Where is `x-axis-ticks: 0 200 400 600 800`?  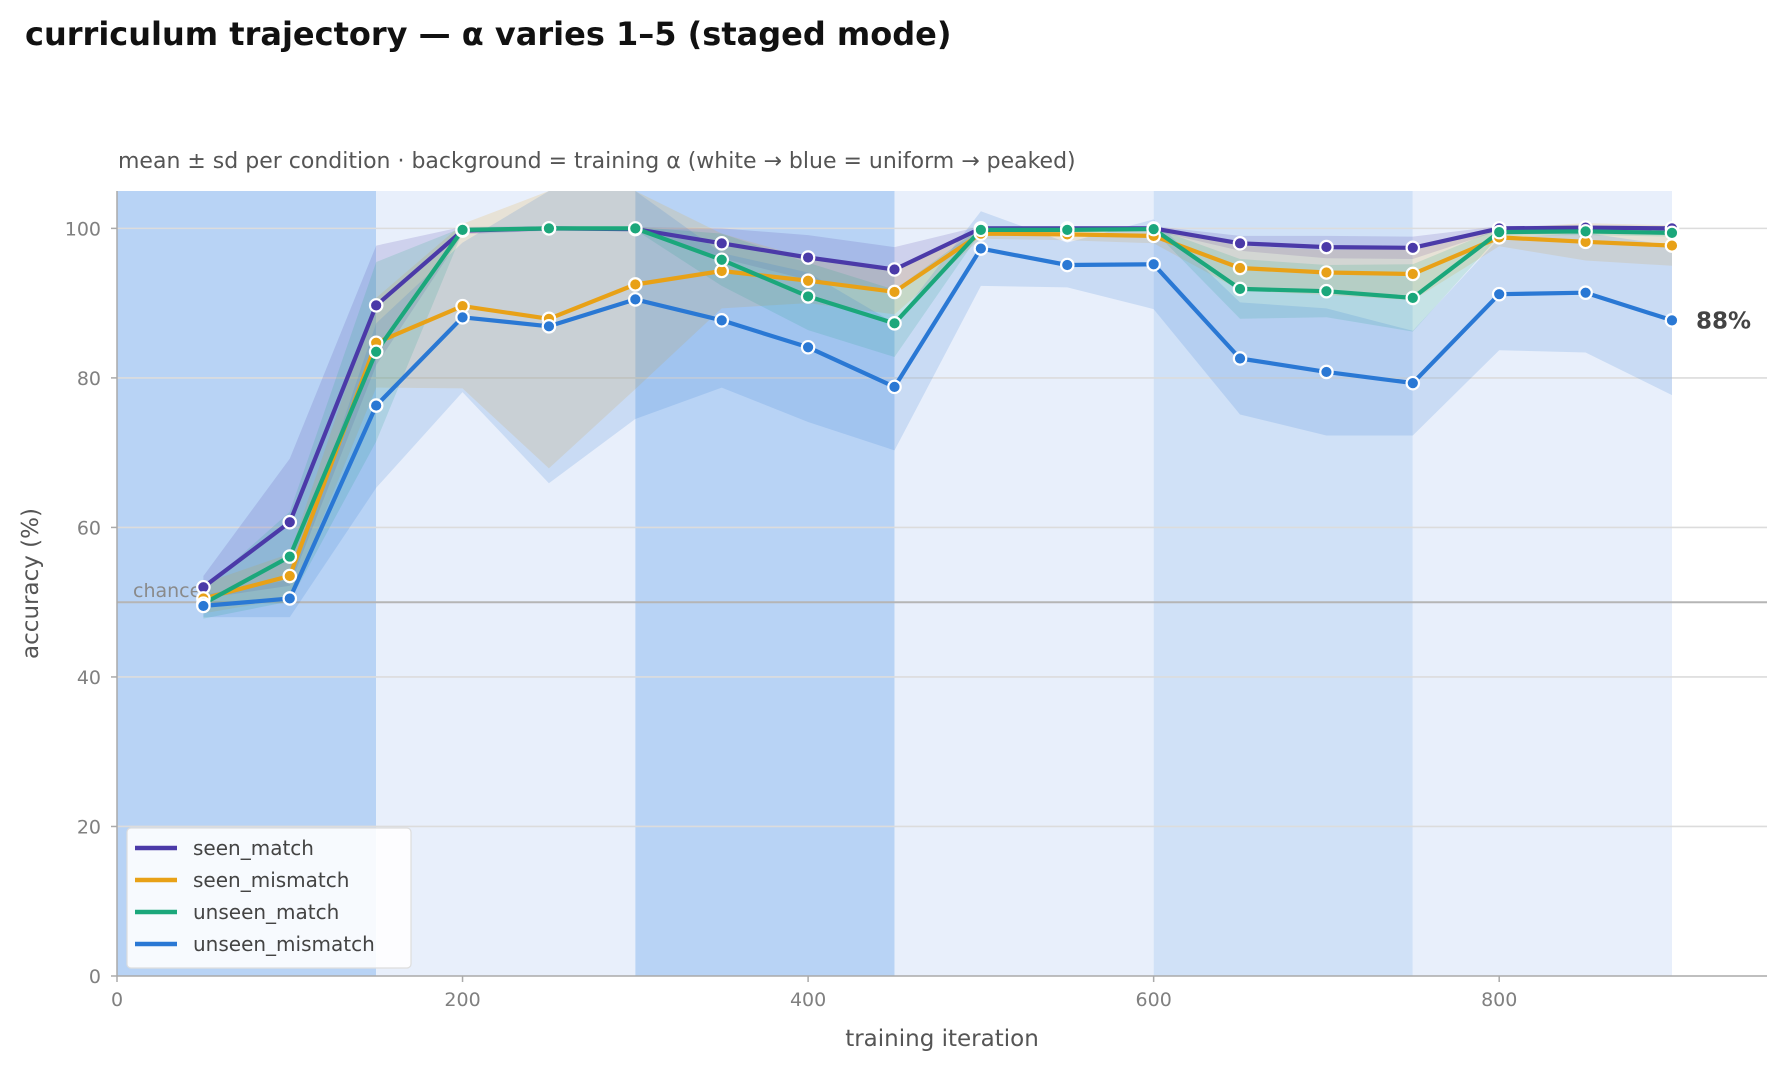 x-axis-ticks: 0 200 400 600 800 is located at coordinates (814, 993).